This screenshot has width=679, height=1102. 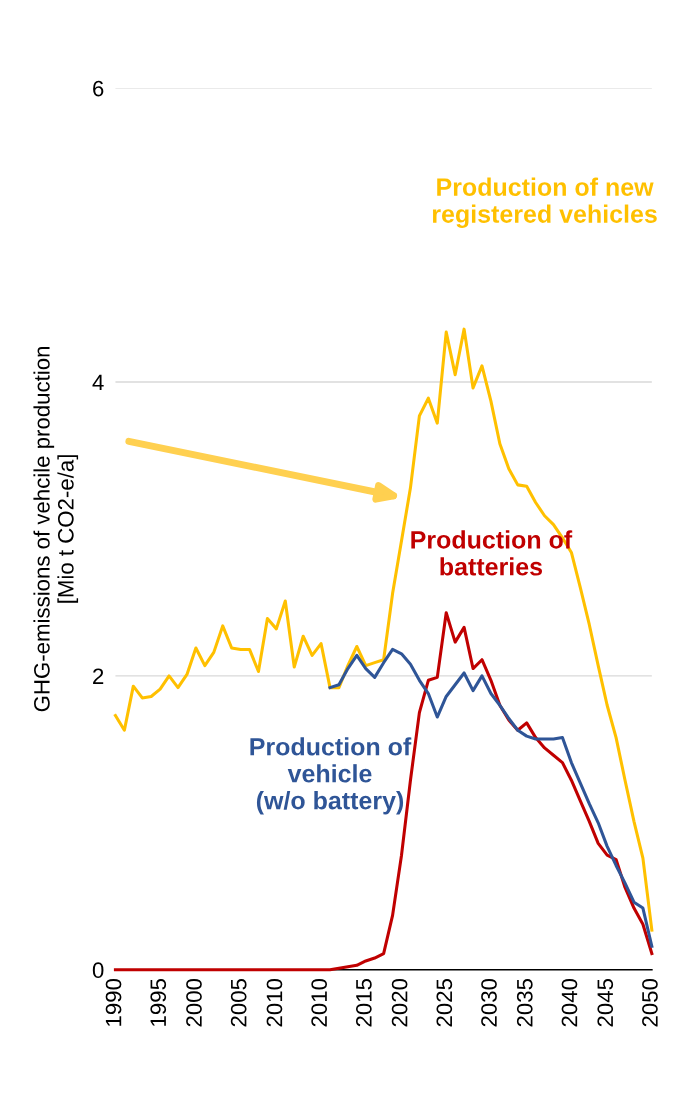 I want to click on x-tick-label: 2025, so click(x=444, y=1003).